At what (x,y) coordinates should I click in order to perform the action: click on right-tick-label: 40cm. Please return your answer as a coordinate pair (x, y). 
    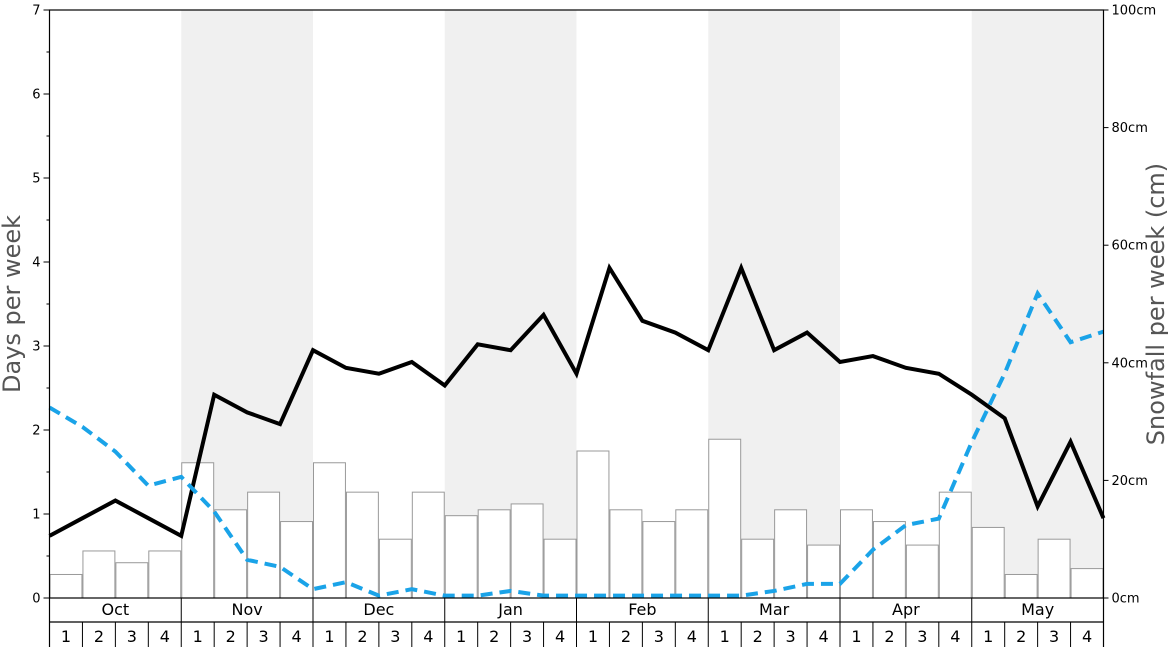
    Looking at the image, I should click on (1130, 363).